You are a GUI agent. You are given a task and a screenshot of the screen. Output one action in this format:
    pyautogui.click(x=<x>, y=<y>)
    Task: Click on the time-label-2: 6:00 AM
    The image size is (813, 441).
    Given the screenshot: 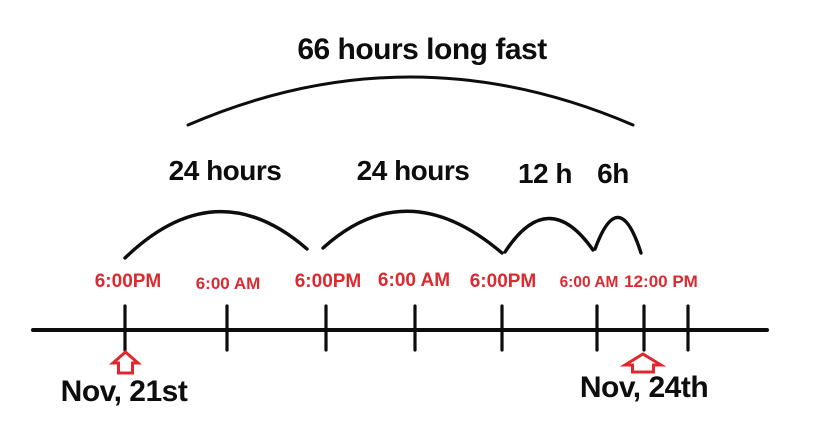 What is the action you would take?
    pyautogui.click(x=228, y=283)
    